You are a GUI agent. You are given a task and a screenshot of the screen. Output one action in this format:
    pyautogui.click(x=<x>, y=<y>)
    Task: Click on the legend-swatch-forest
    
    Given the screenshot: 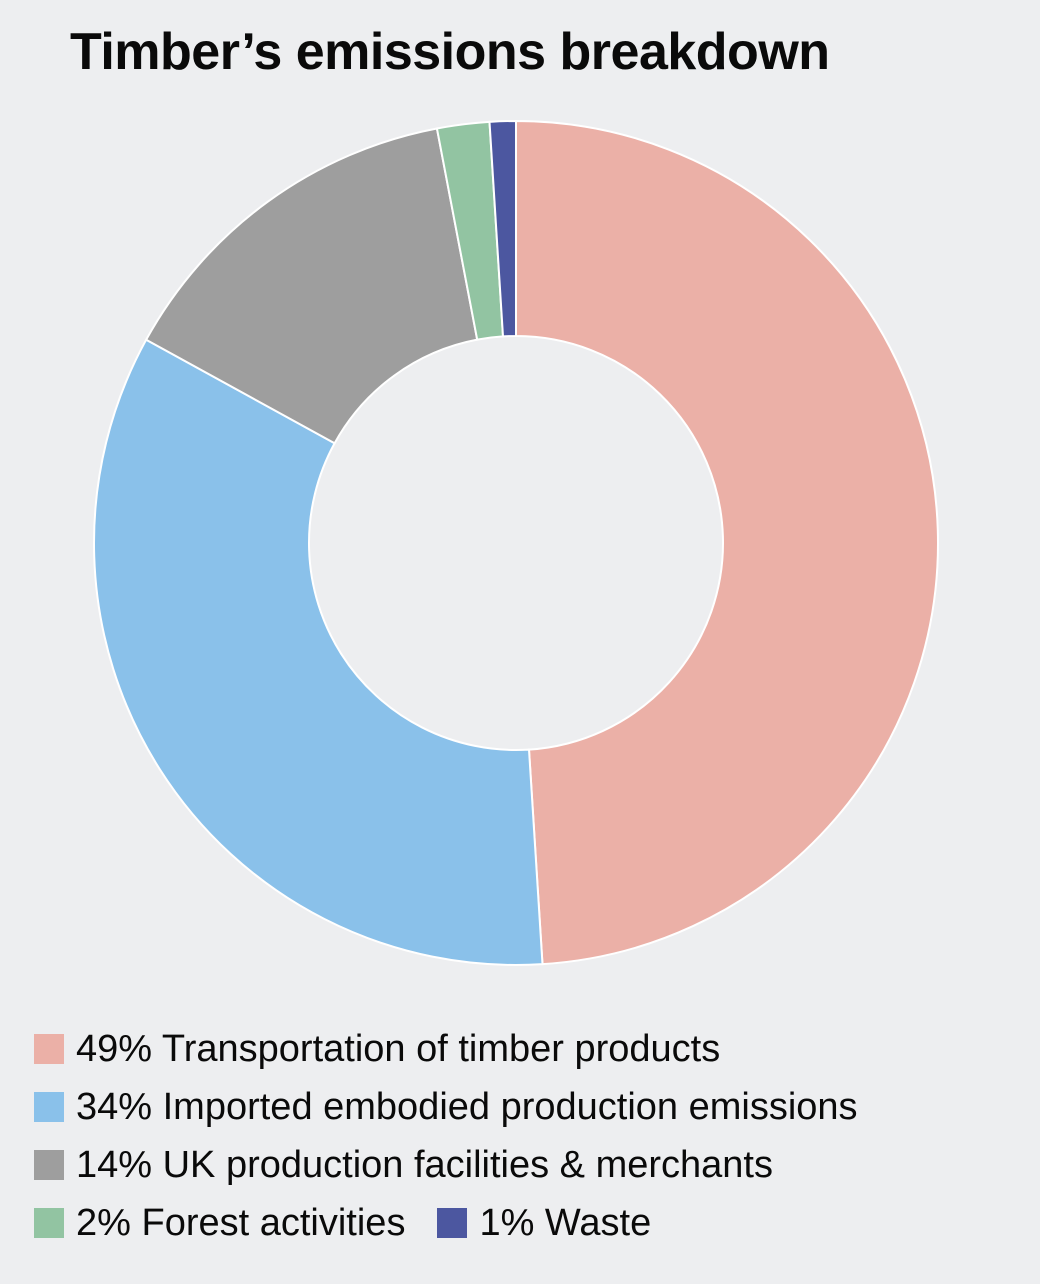 What is the action you would take?
    pyautogui.click(x=49, y=1223)
    